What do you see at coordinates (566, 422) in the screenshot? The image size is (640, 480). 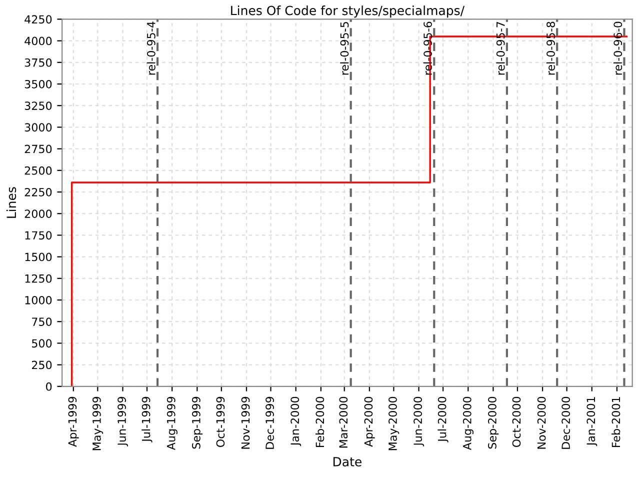 I see `x-tick-label: Dec-2000` at bounding box center [566, 422].